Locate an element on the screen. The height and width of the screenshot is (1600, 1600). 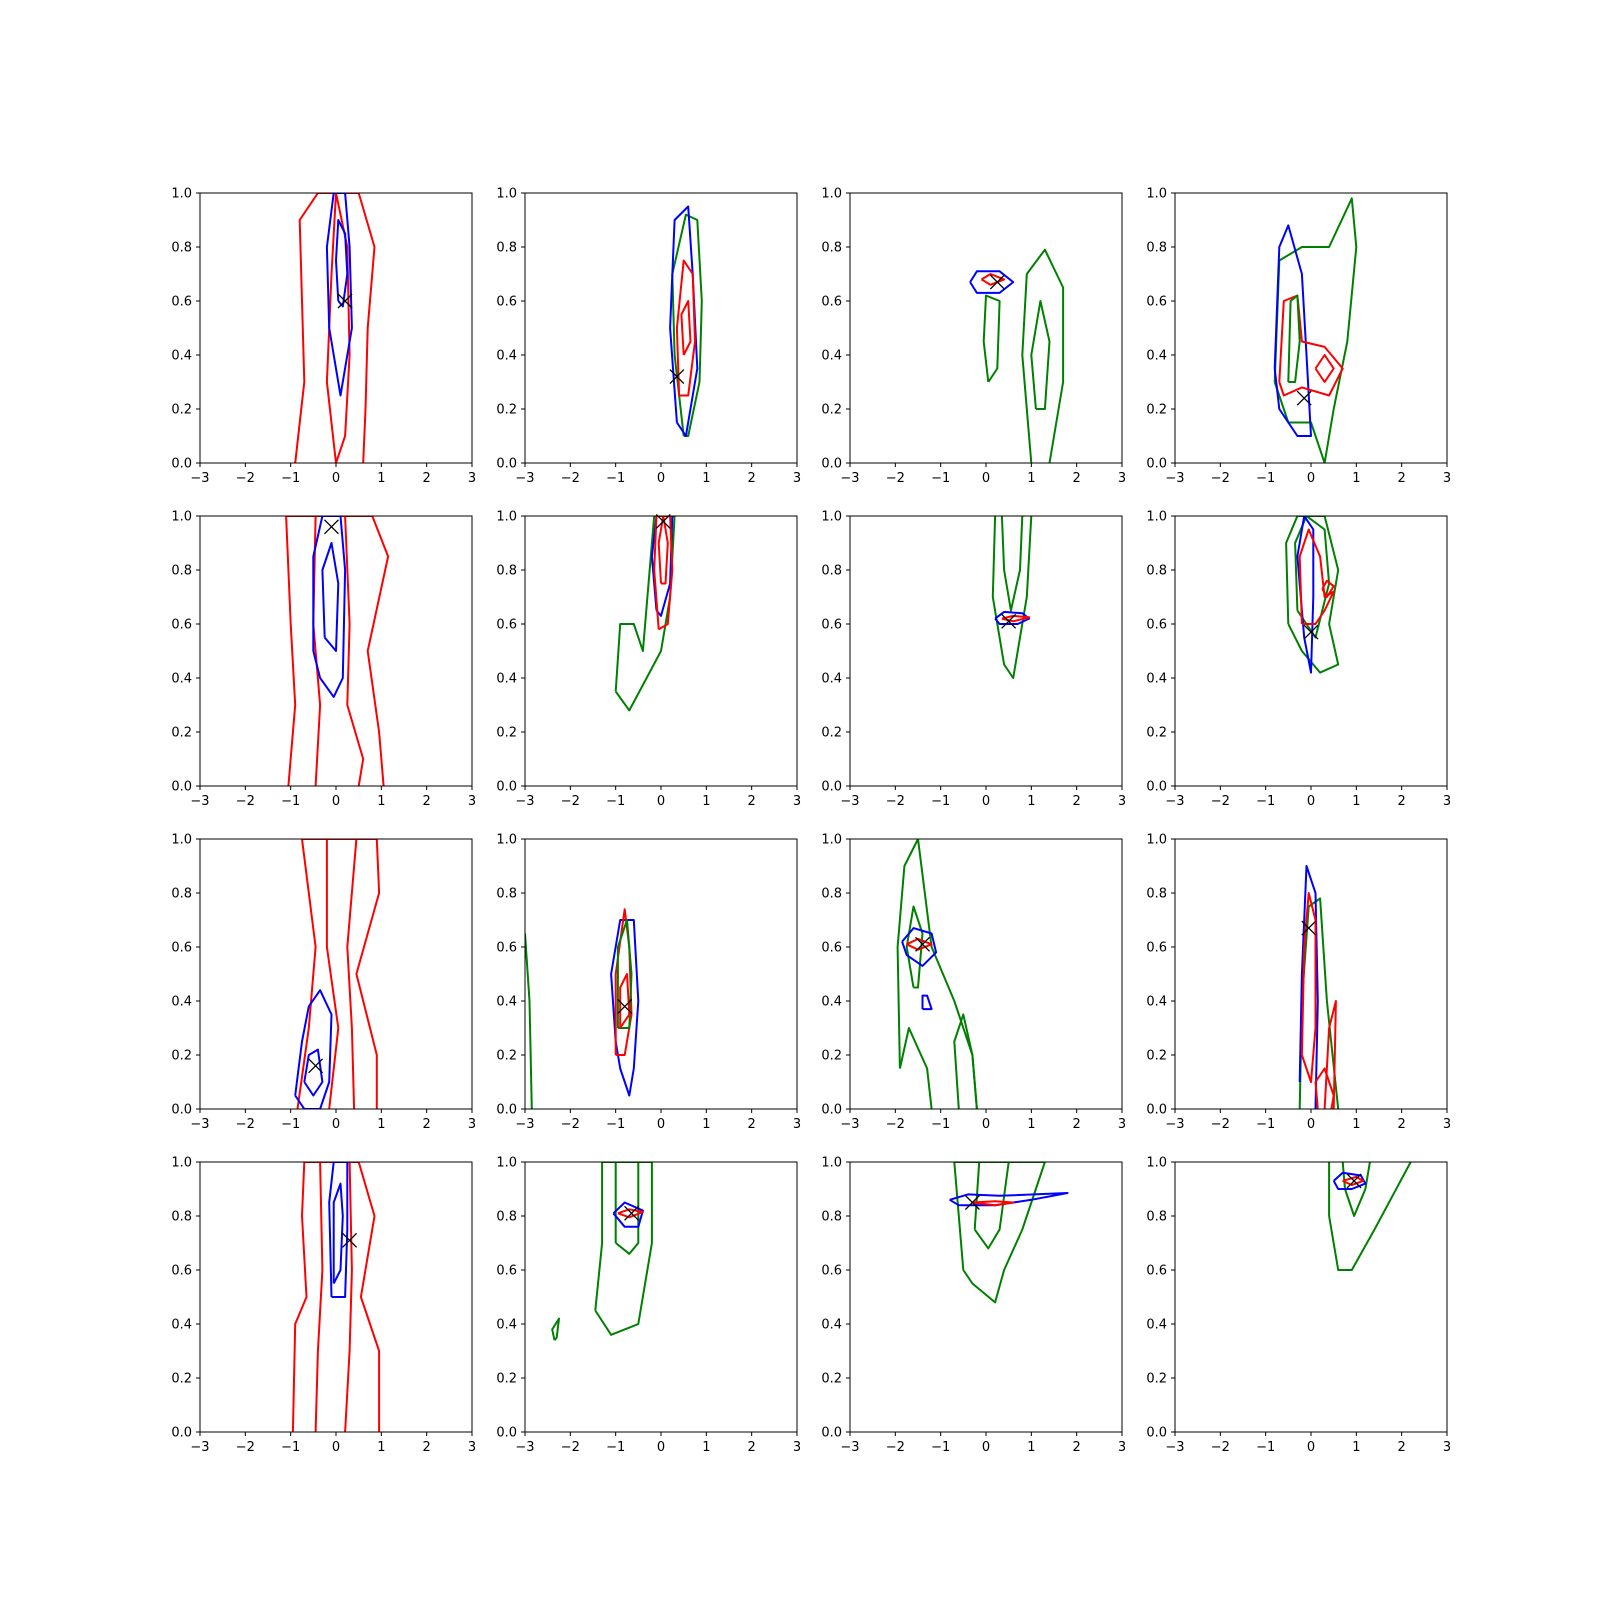
panel-r4-c3: −3 −2 −1 0 1 2 3 0.0 0.2 0.4 0.6 0.8 1.0 is located at coordinates (973, 1306).